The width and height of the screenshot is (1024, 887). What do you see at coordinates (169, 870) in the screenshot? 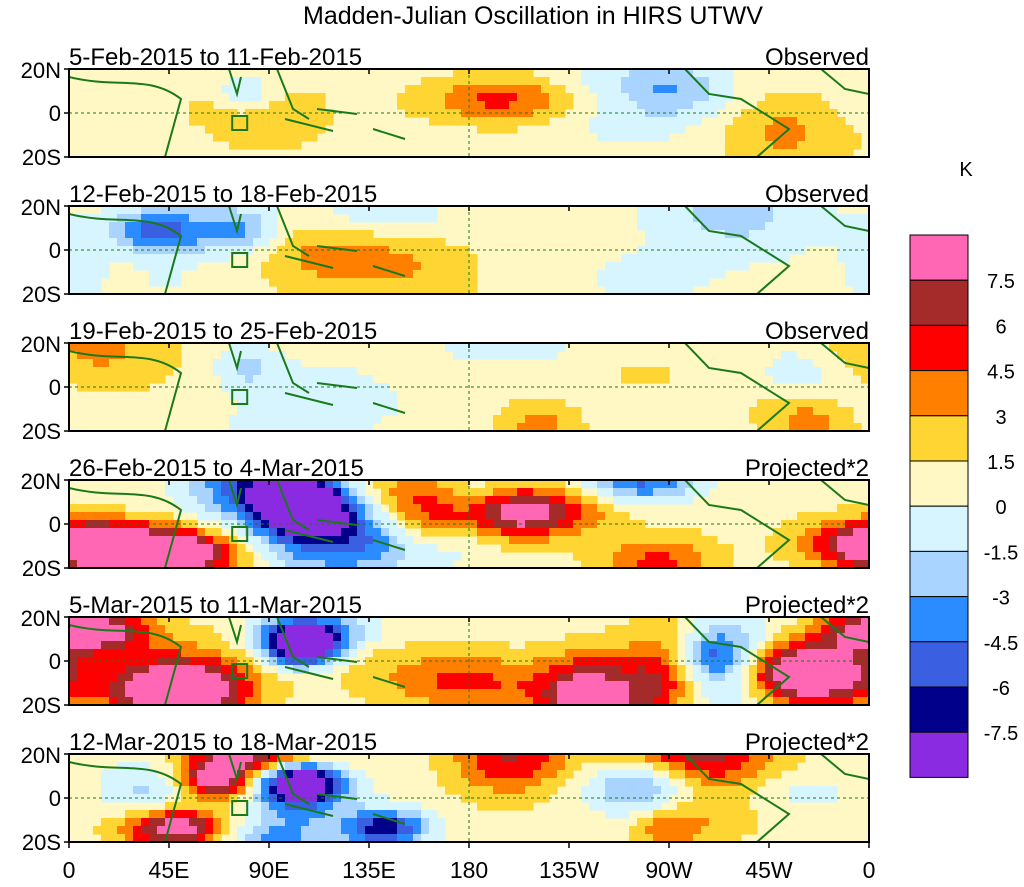
I see `lon-label: 45E` at bounding box center [169, 870].